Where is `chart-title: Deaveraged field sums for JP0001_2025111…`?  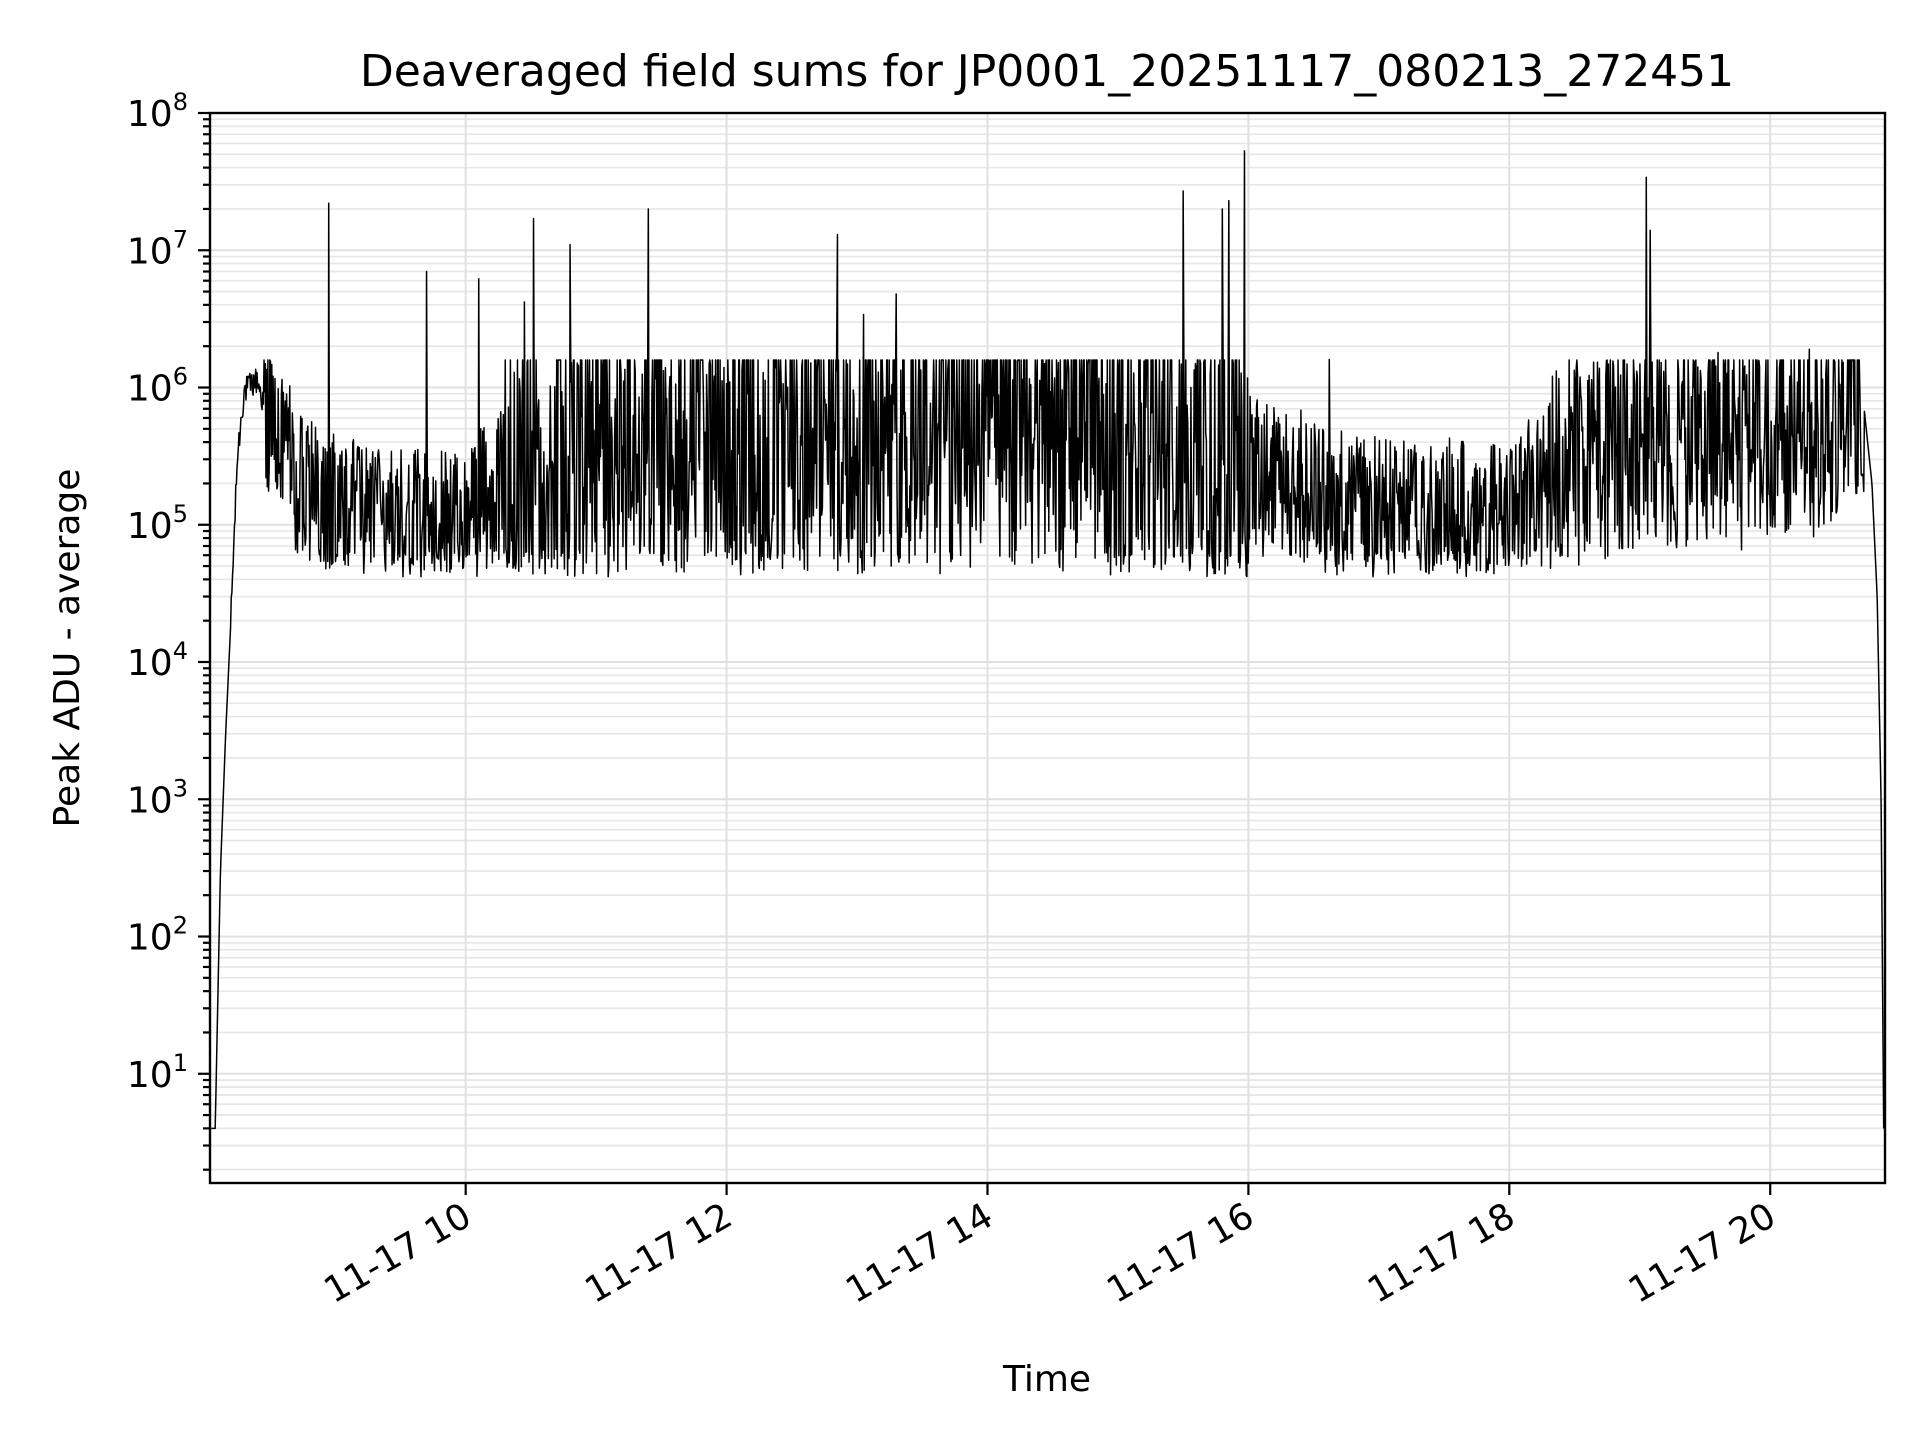
chart-title: Deaveraged field sums for JP0001_2025111… is located at coordinates (1047, 71).